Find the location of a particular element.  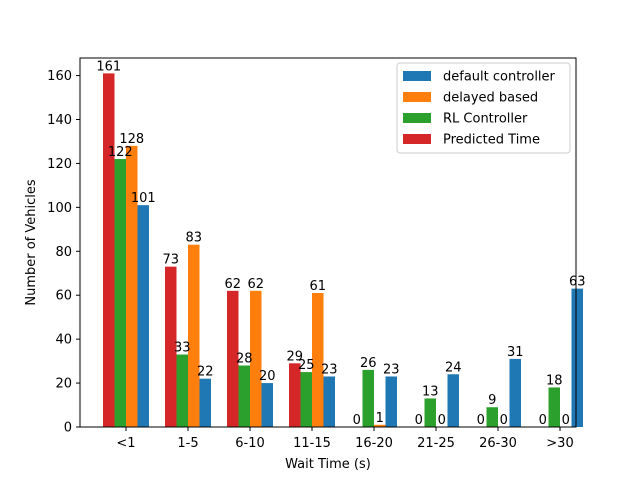

x-tick-label: 26-30 is located at coordinates (498, 443).